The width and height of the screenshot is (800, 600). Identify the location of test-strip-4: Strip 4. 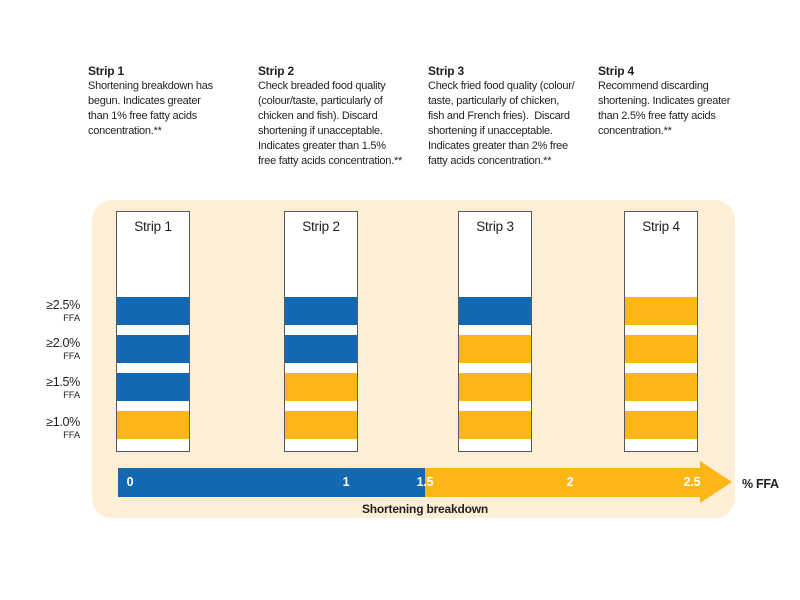
(661, 331).